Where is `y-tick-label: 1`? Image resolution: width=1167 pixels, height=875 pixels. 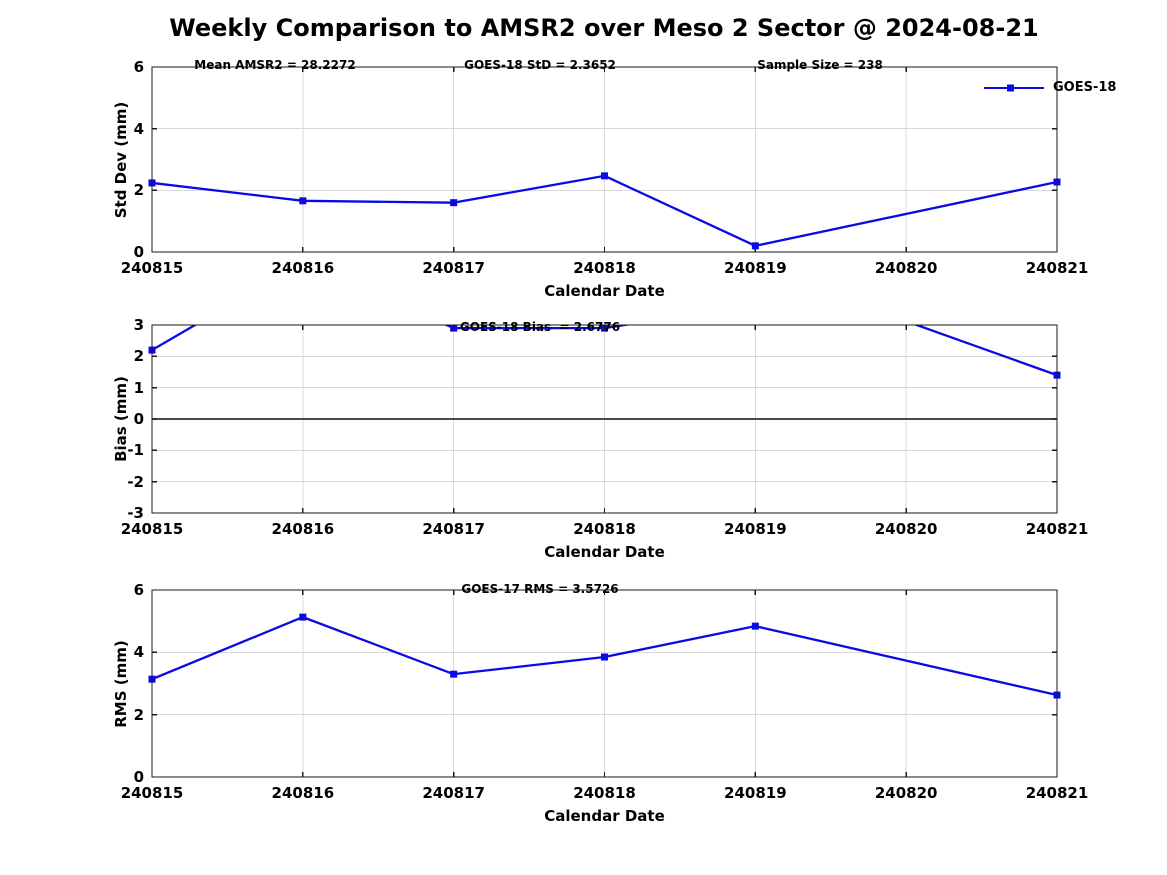
y-tick-label: 1 is located at coordinates (138, 387).